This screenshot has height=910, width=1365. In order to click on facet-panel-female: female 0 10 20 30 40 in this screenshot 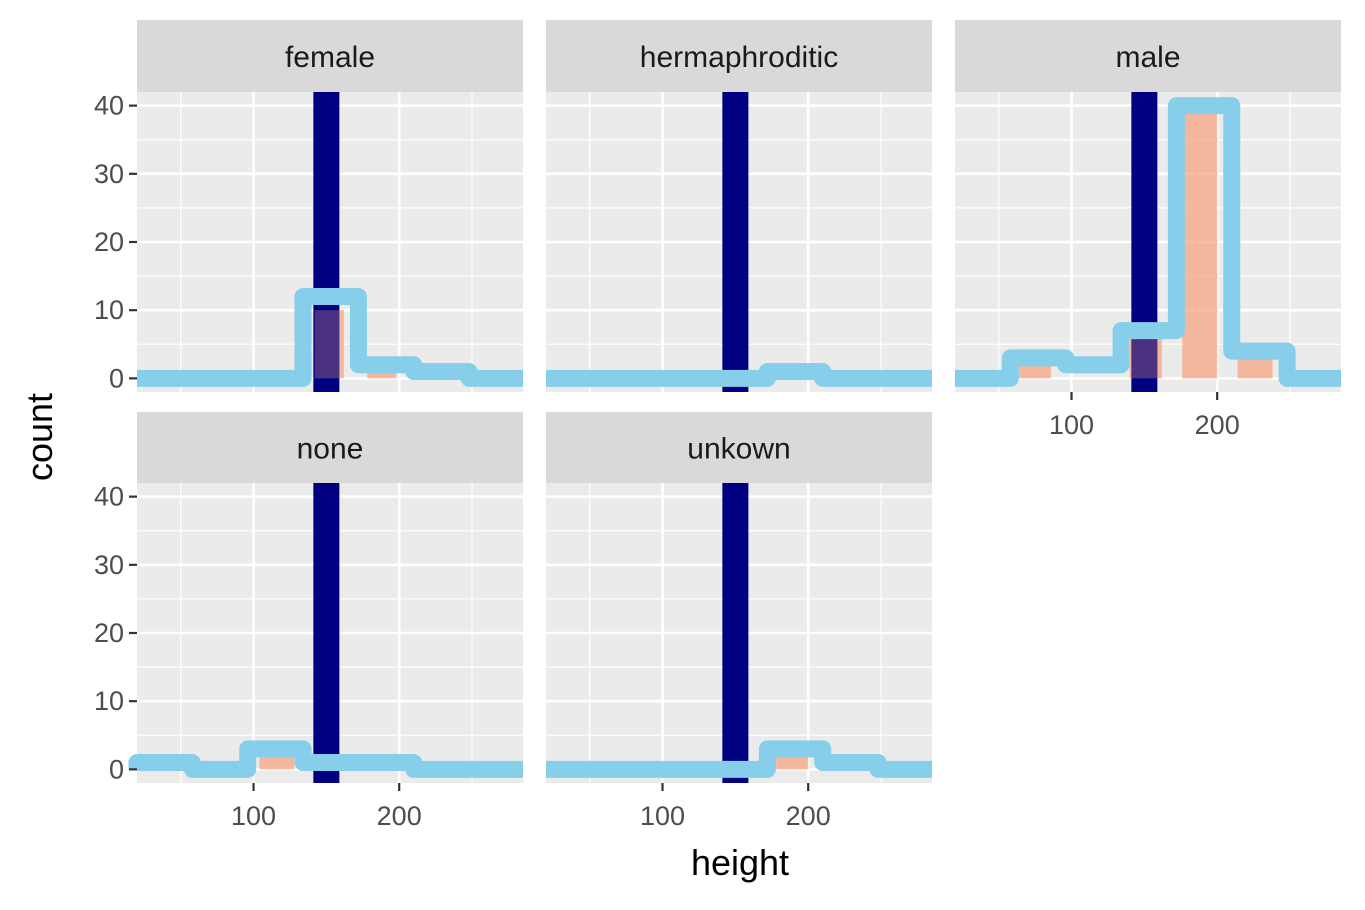, I will do `click(308, 206)`.